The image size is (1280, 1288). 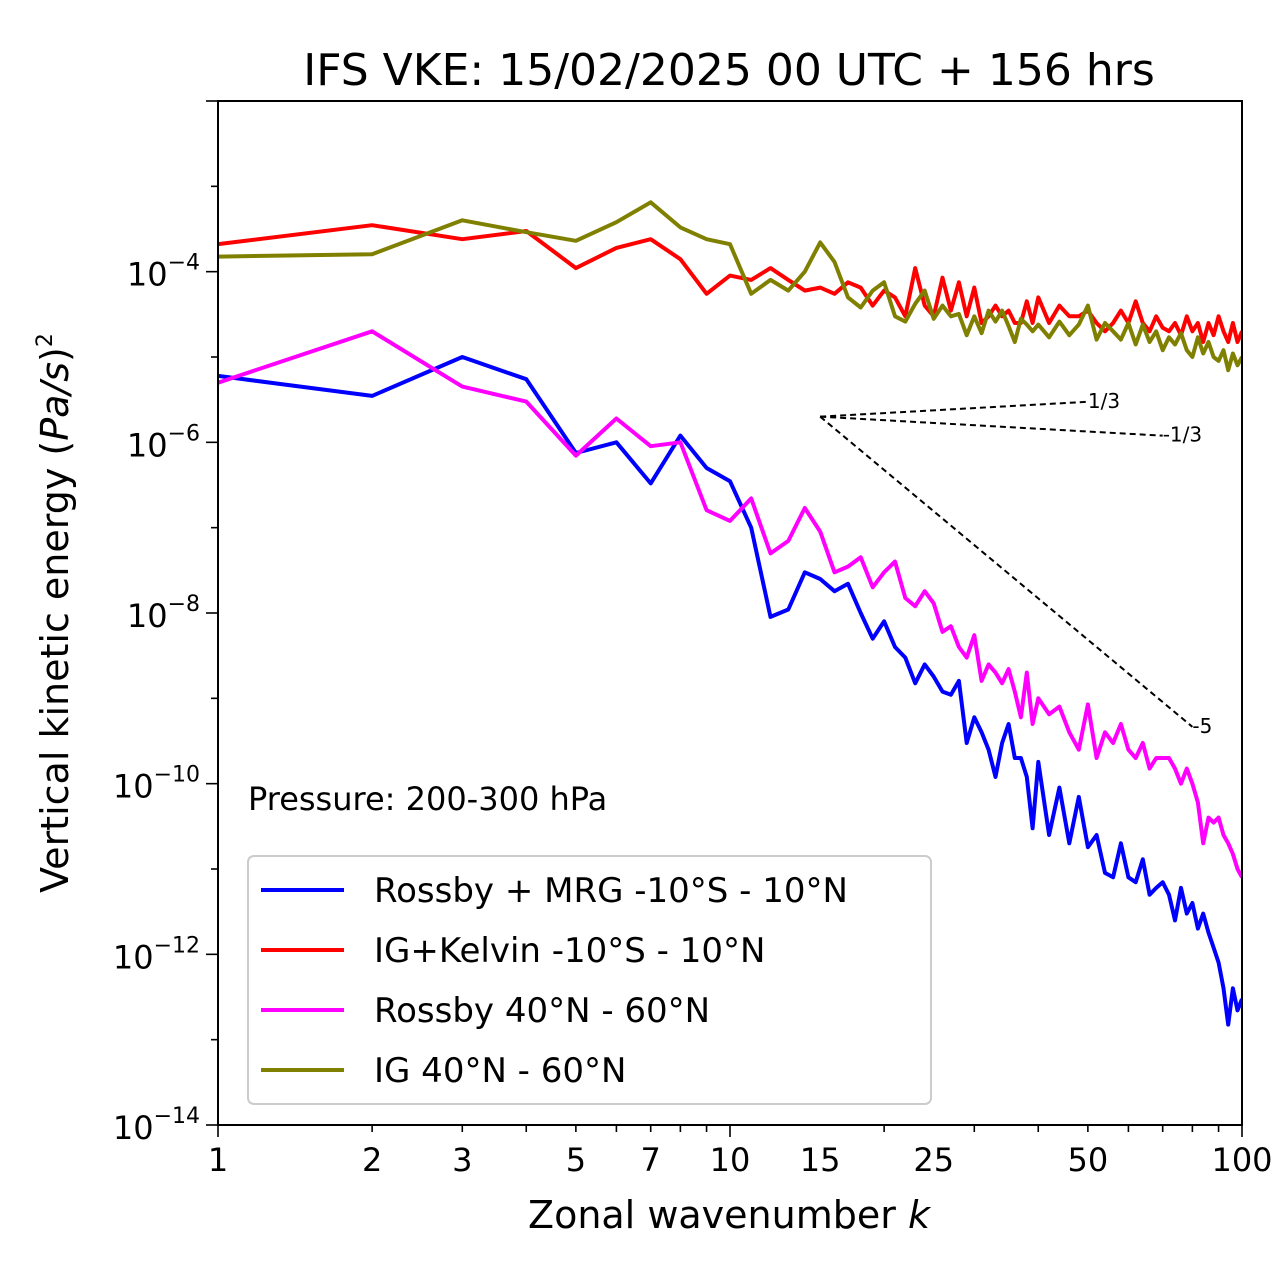 I want to click on legend-frame, so click(x=589, y=980).